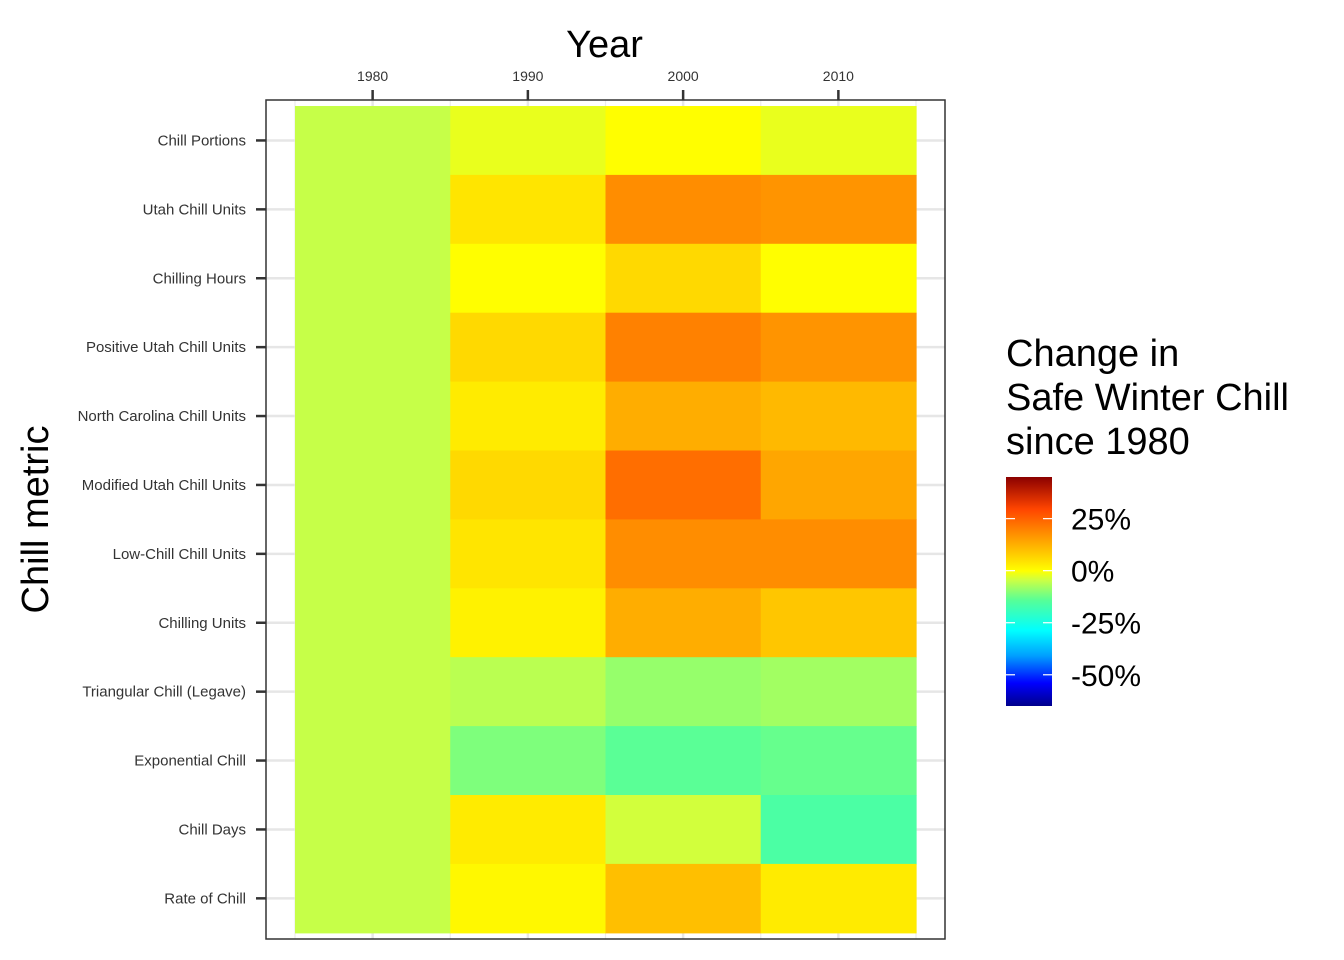 This screenshot has height=960, width=1344. I want to click on legend-title: Change in Safe Winter Chill since 1980, so click(1147, 398).